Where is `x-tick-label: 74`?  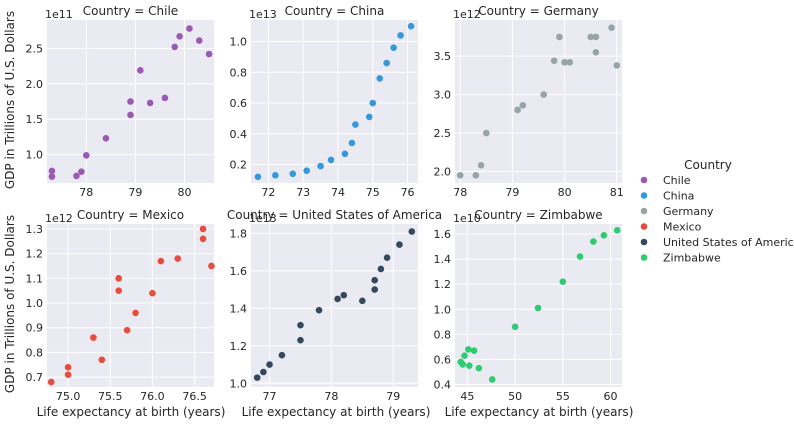
x-tick-label: 74 is located at coordinates (338, 192).